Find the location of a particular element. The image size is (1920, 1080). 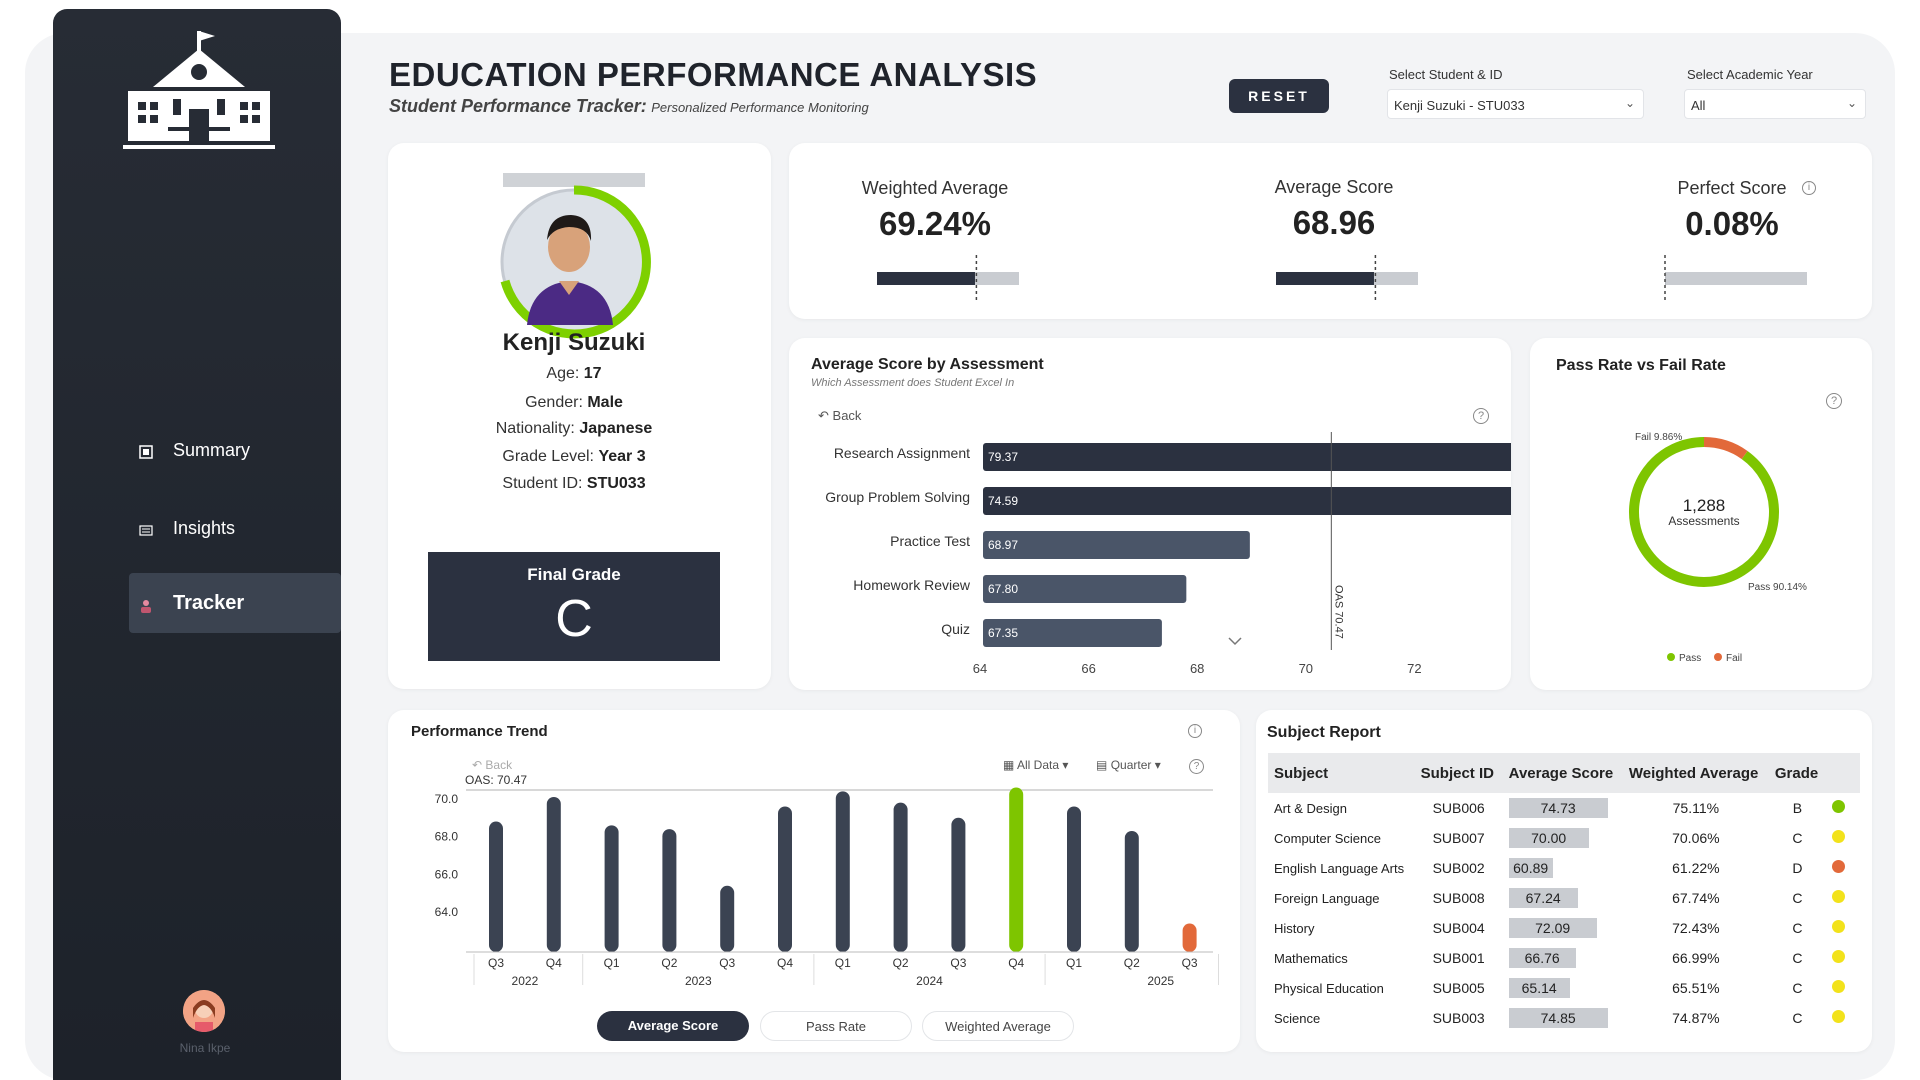

table-row: History SUB004 72.09 72.43% C is located at coordinates (1564, 928).